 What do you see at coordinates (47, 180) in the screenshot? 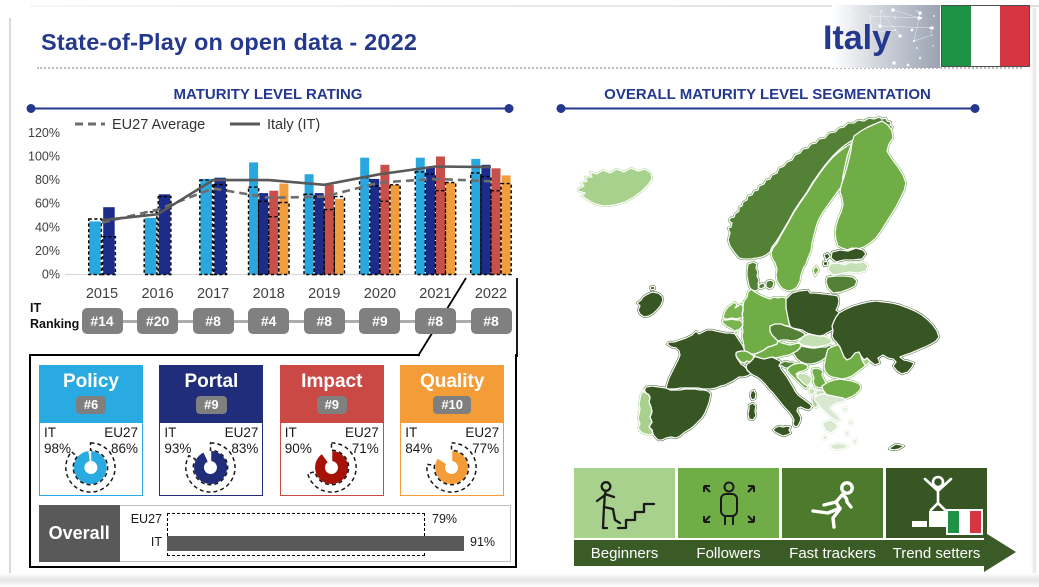
I see `svg-text: 80%` at bounding box center [47, 180].